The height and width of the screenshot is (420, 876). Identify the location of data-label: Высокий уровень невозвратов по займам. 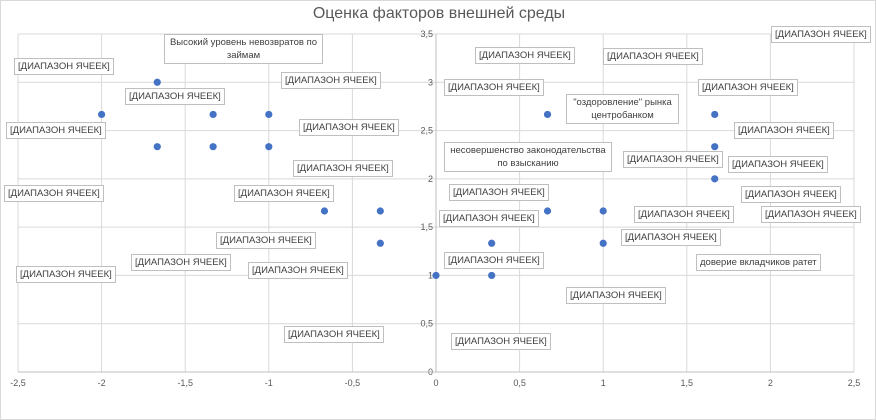
(243, 49).